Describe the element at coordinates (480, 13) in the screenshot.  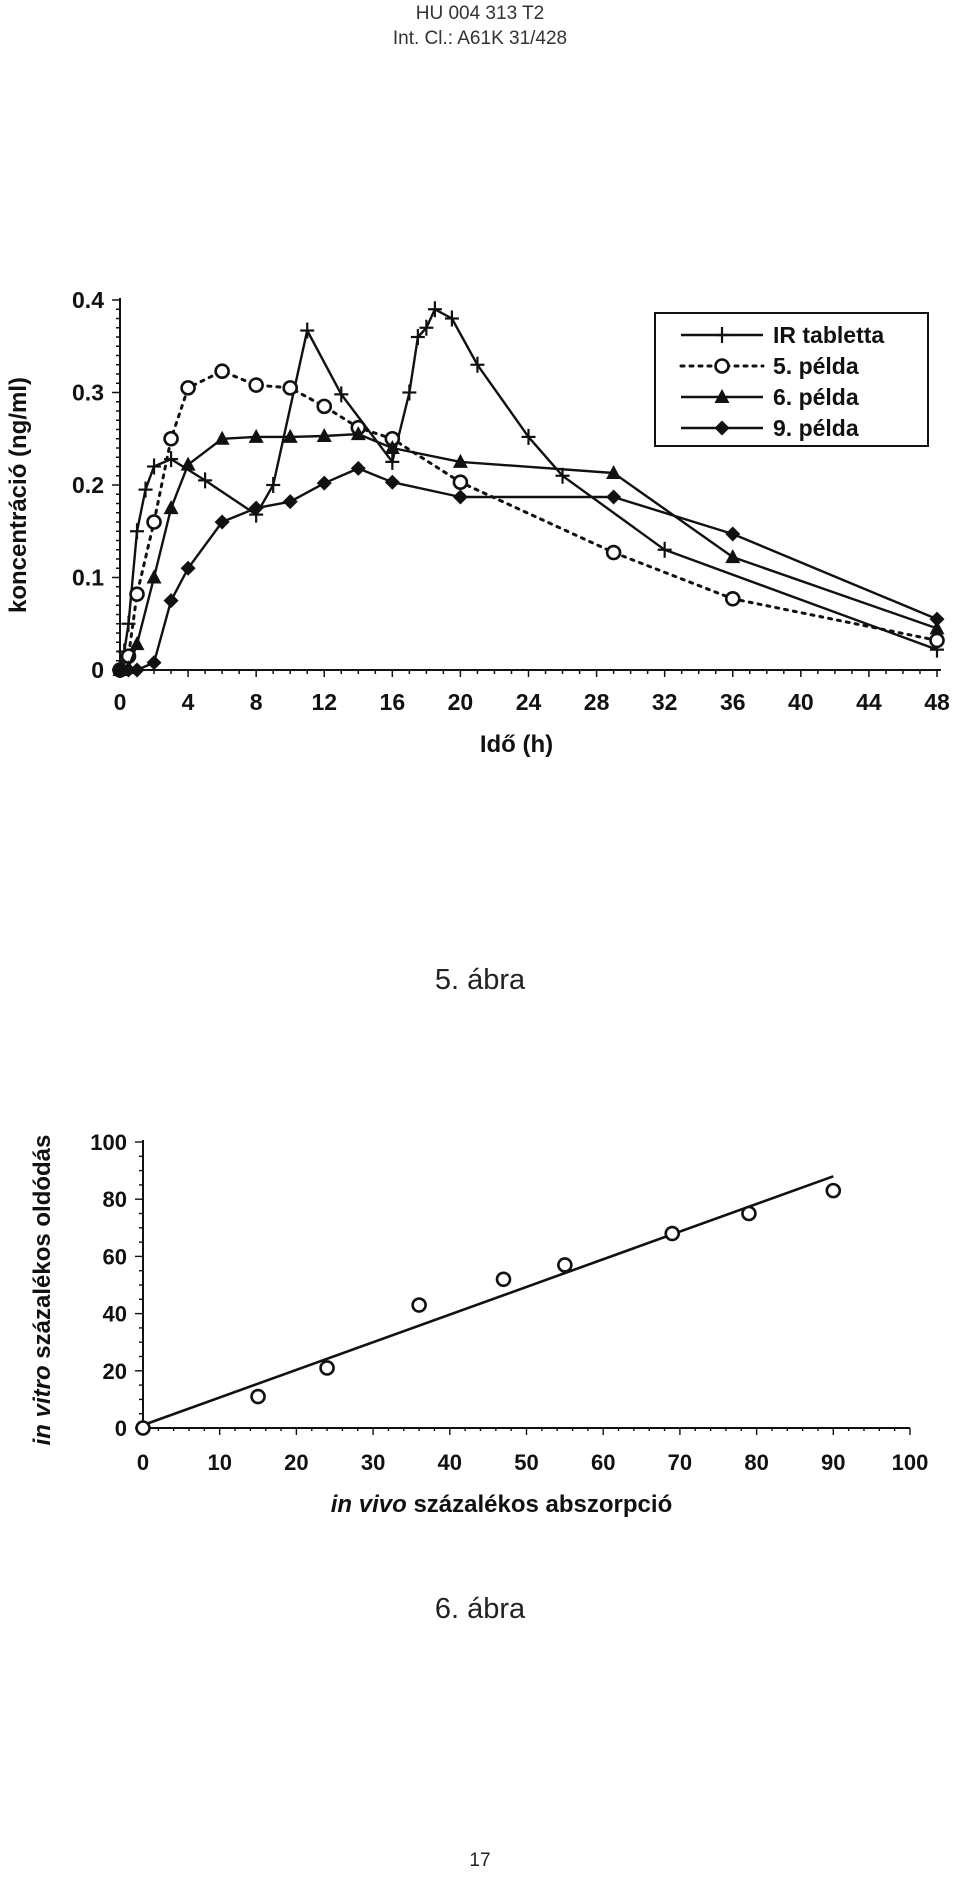
I see `patent-number-header: HU 004 313 T2` at that location.